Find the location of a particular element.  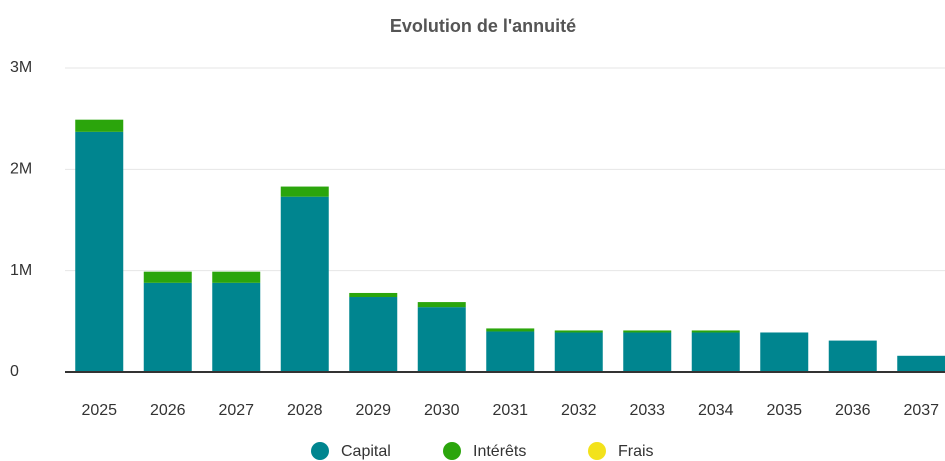

legend-label: Capital is located at coordinates (366, 451).